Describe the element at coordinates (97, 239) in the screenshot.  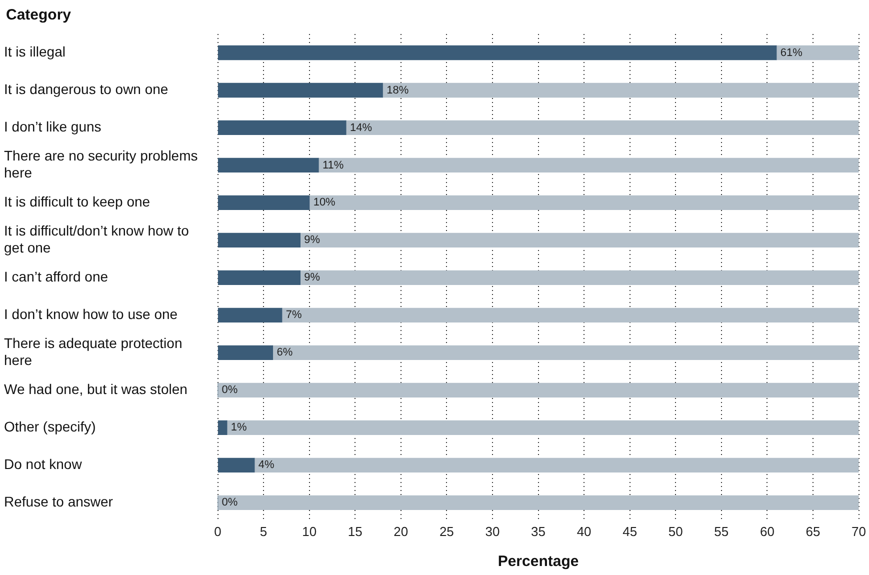
I see `y-tick-label: It is difficult/don’t know how to get one` at that location.